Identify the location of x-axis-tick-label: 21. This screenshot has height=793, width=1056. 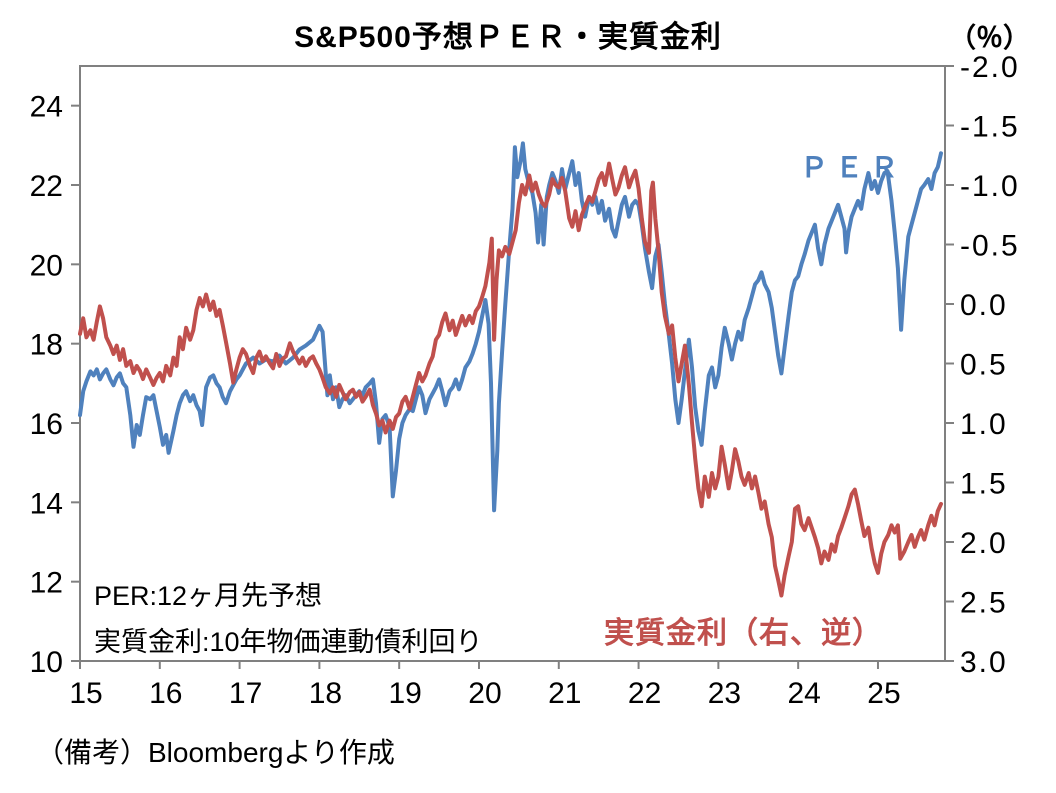
(564, 693).